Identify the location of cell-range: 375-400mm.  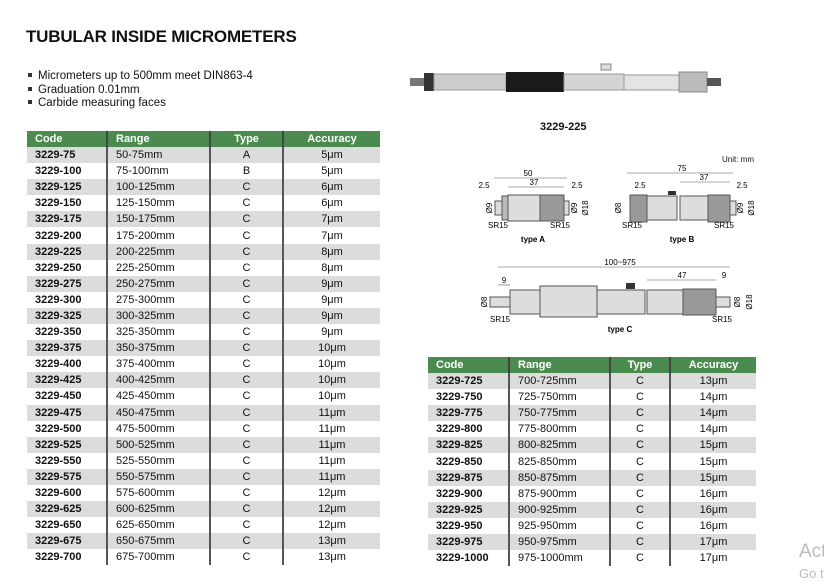
(159, 364).